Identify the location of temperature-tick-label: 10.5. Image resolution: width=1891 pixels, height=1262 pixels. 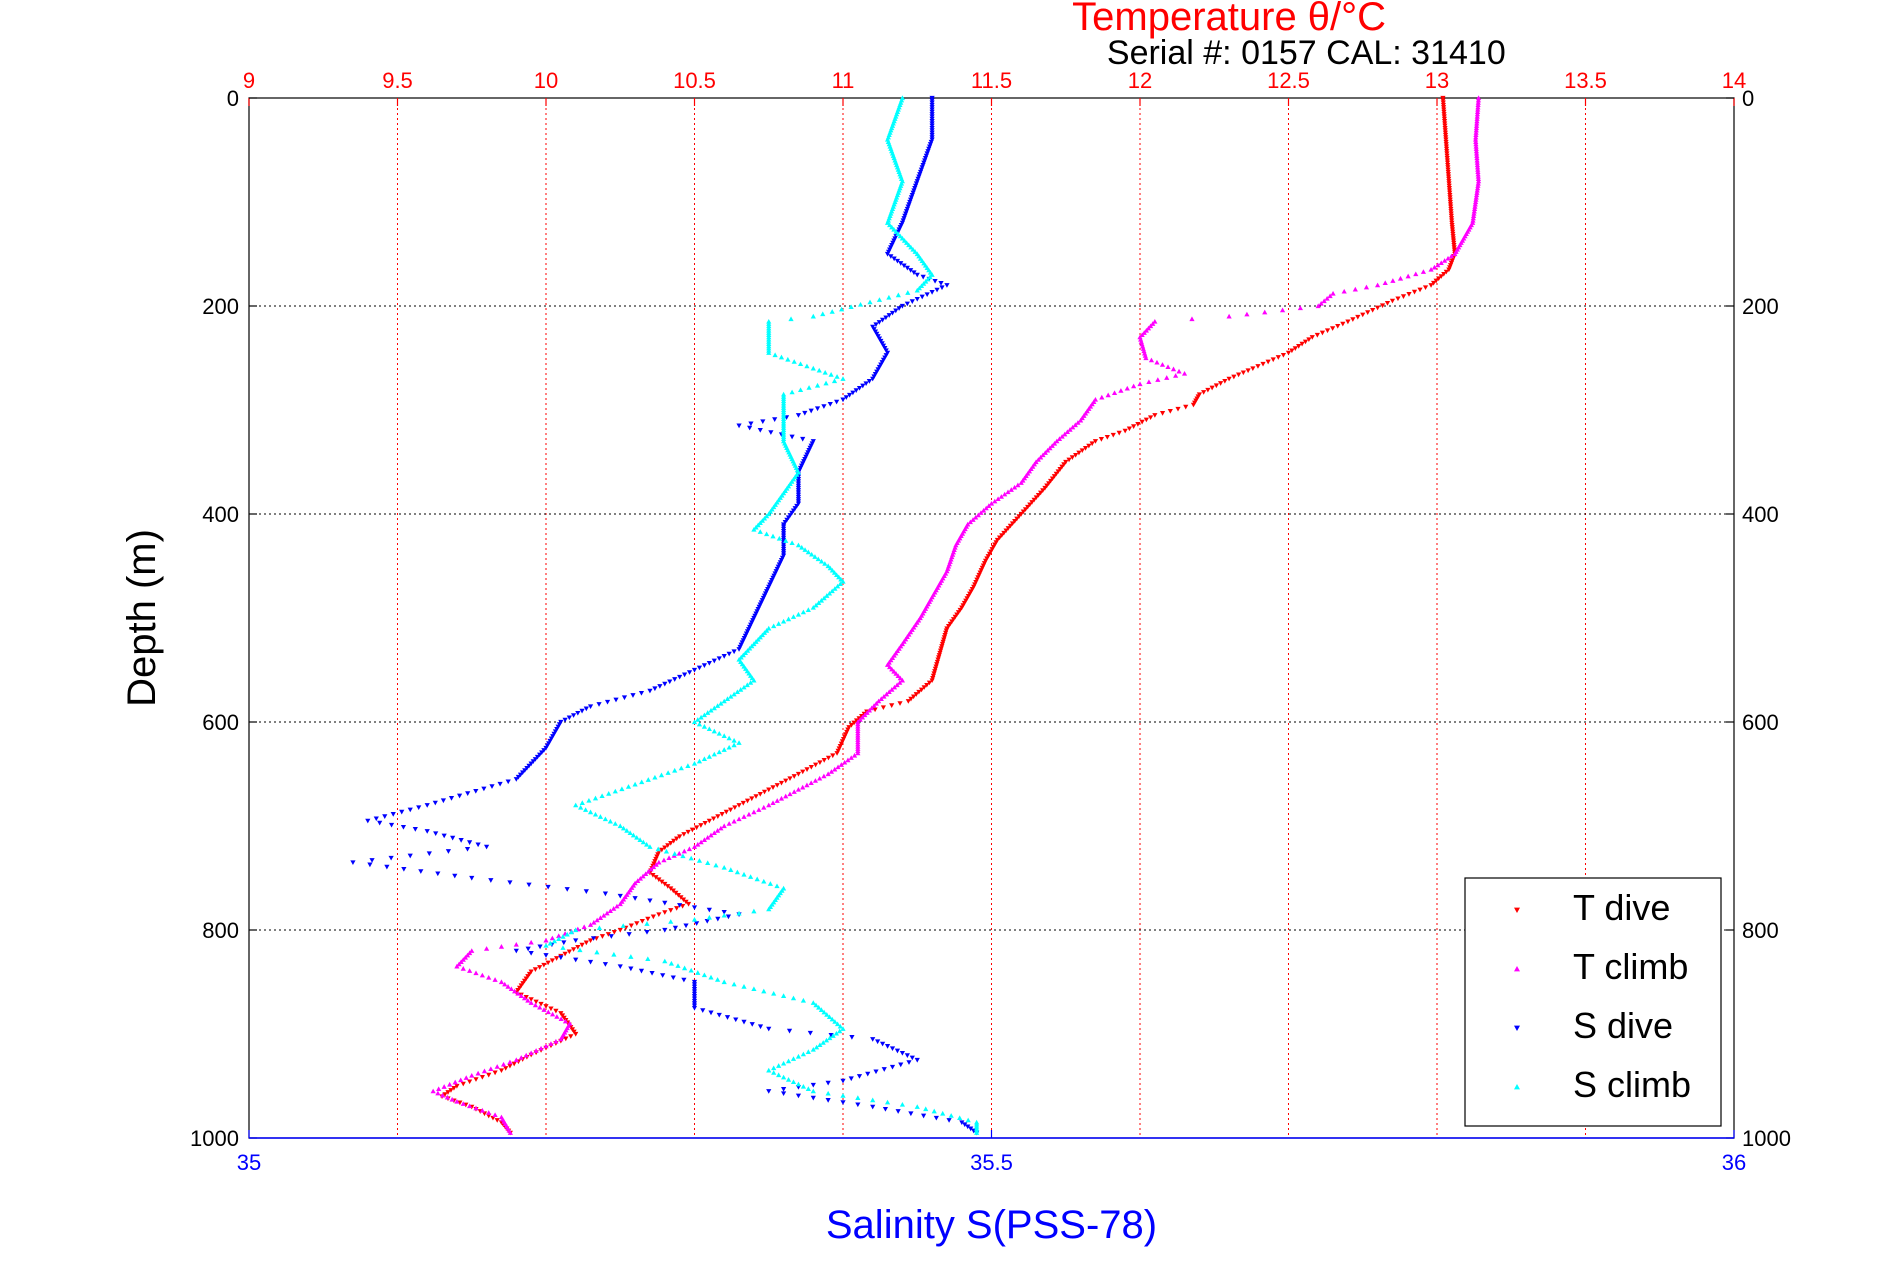
(694, 80).